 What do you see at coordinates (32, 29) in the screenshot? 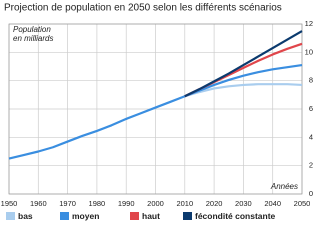
I see `y-axis-label: Population` at bounding box center [32, 29].